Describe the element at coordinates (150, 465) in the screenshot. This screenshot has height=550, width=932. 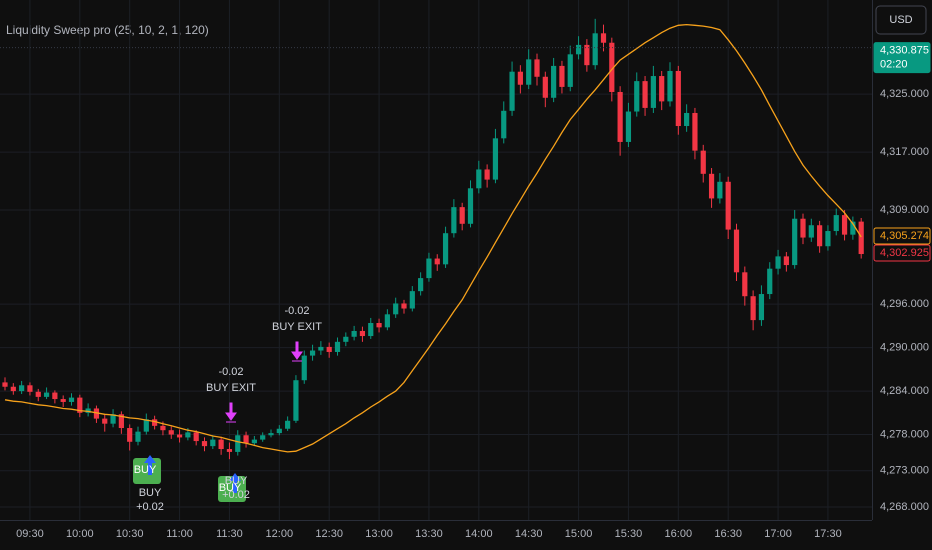
I see `entry-arrow` at that location.